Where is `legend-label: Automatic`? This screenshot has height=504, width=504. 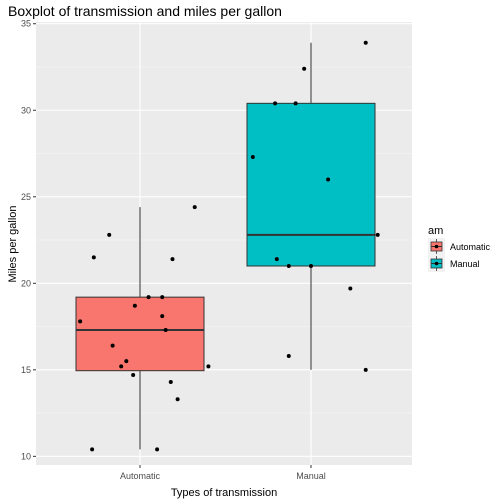 legend-label: Automatic is located at coordinates (470, 247).